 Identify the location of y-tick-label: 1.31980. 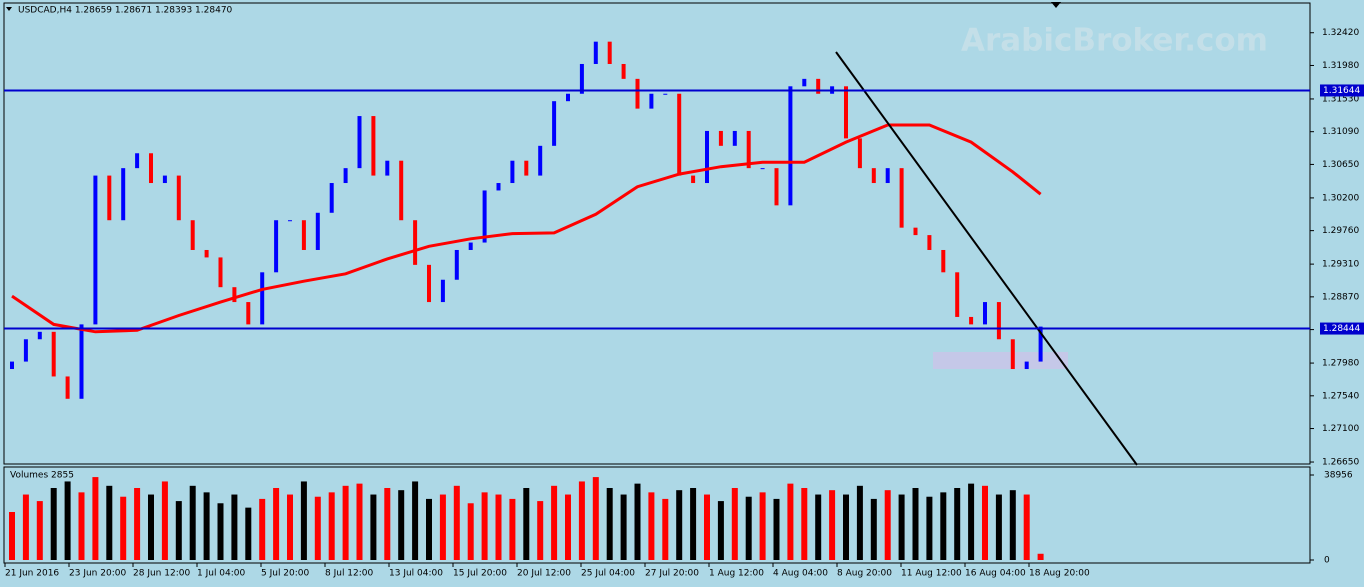
(1340, 66).